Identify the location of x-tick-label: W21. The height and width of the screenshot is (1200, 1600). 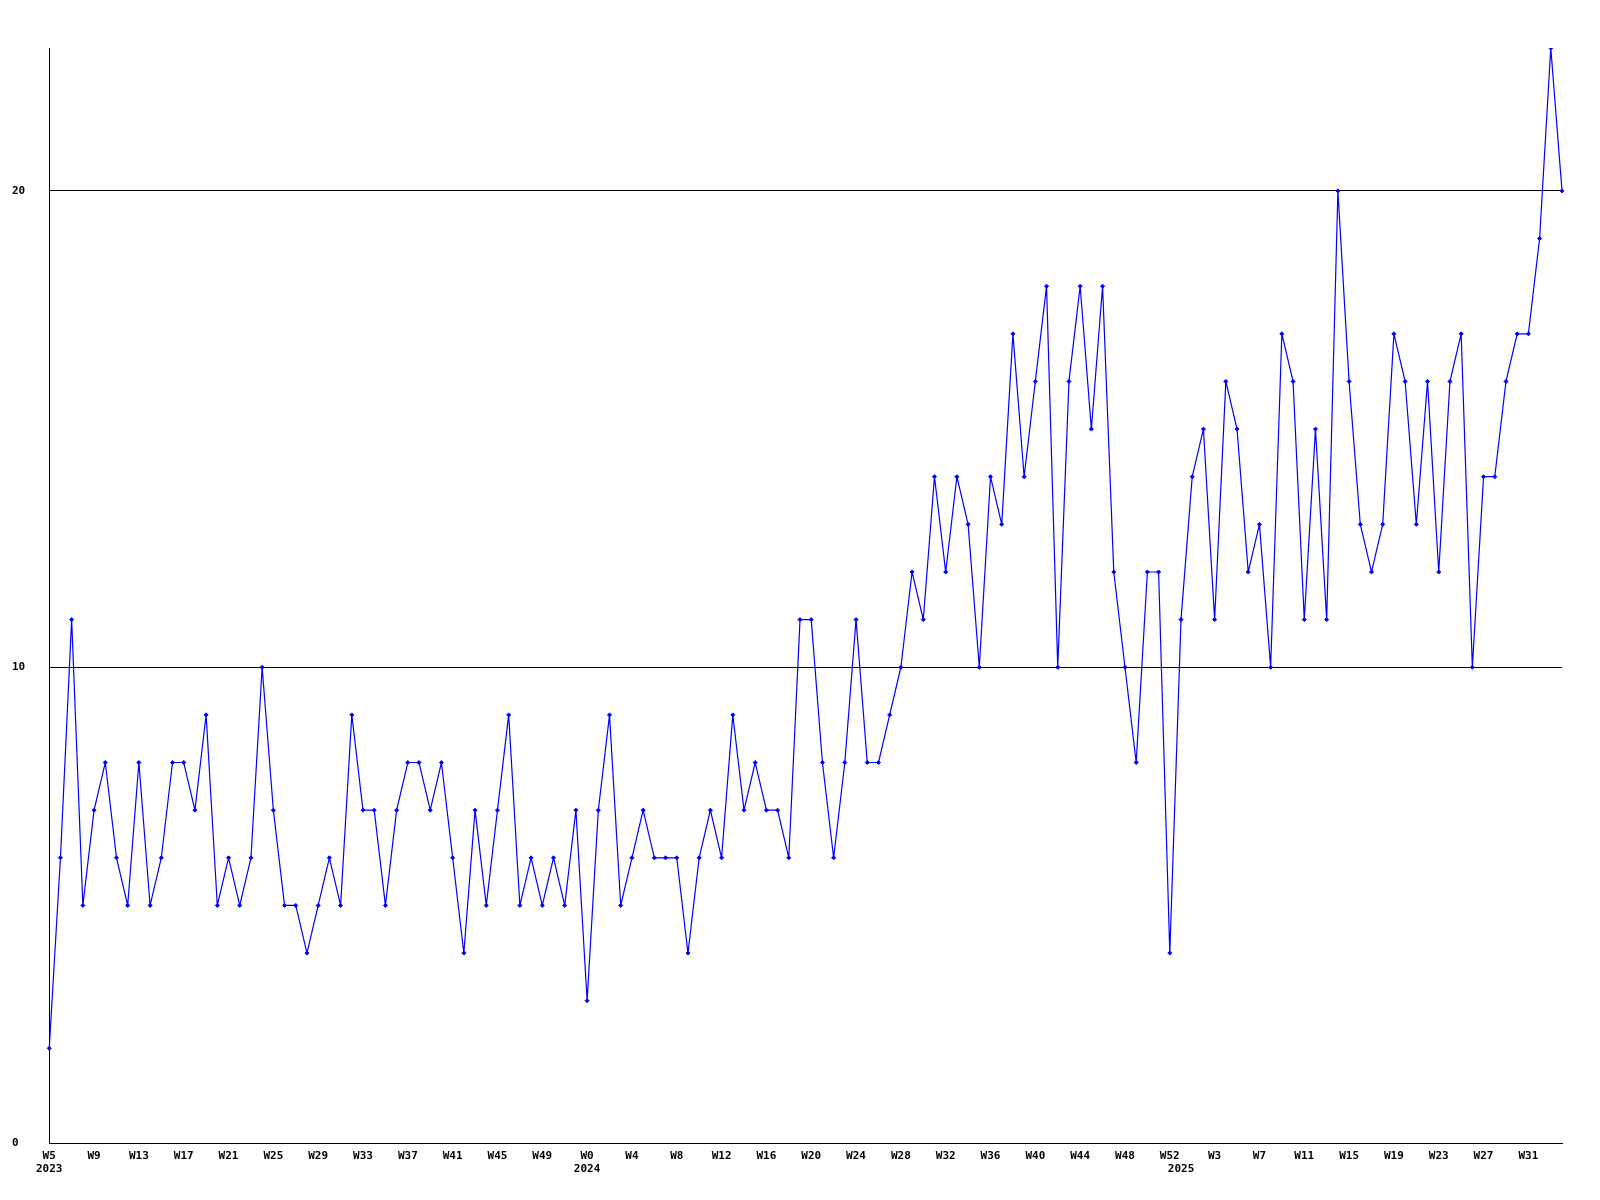
(228, 1156).